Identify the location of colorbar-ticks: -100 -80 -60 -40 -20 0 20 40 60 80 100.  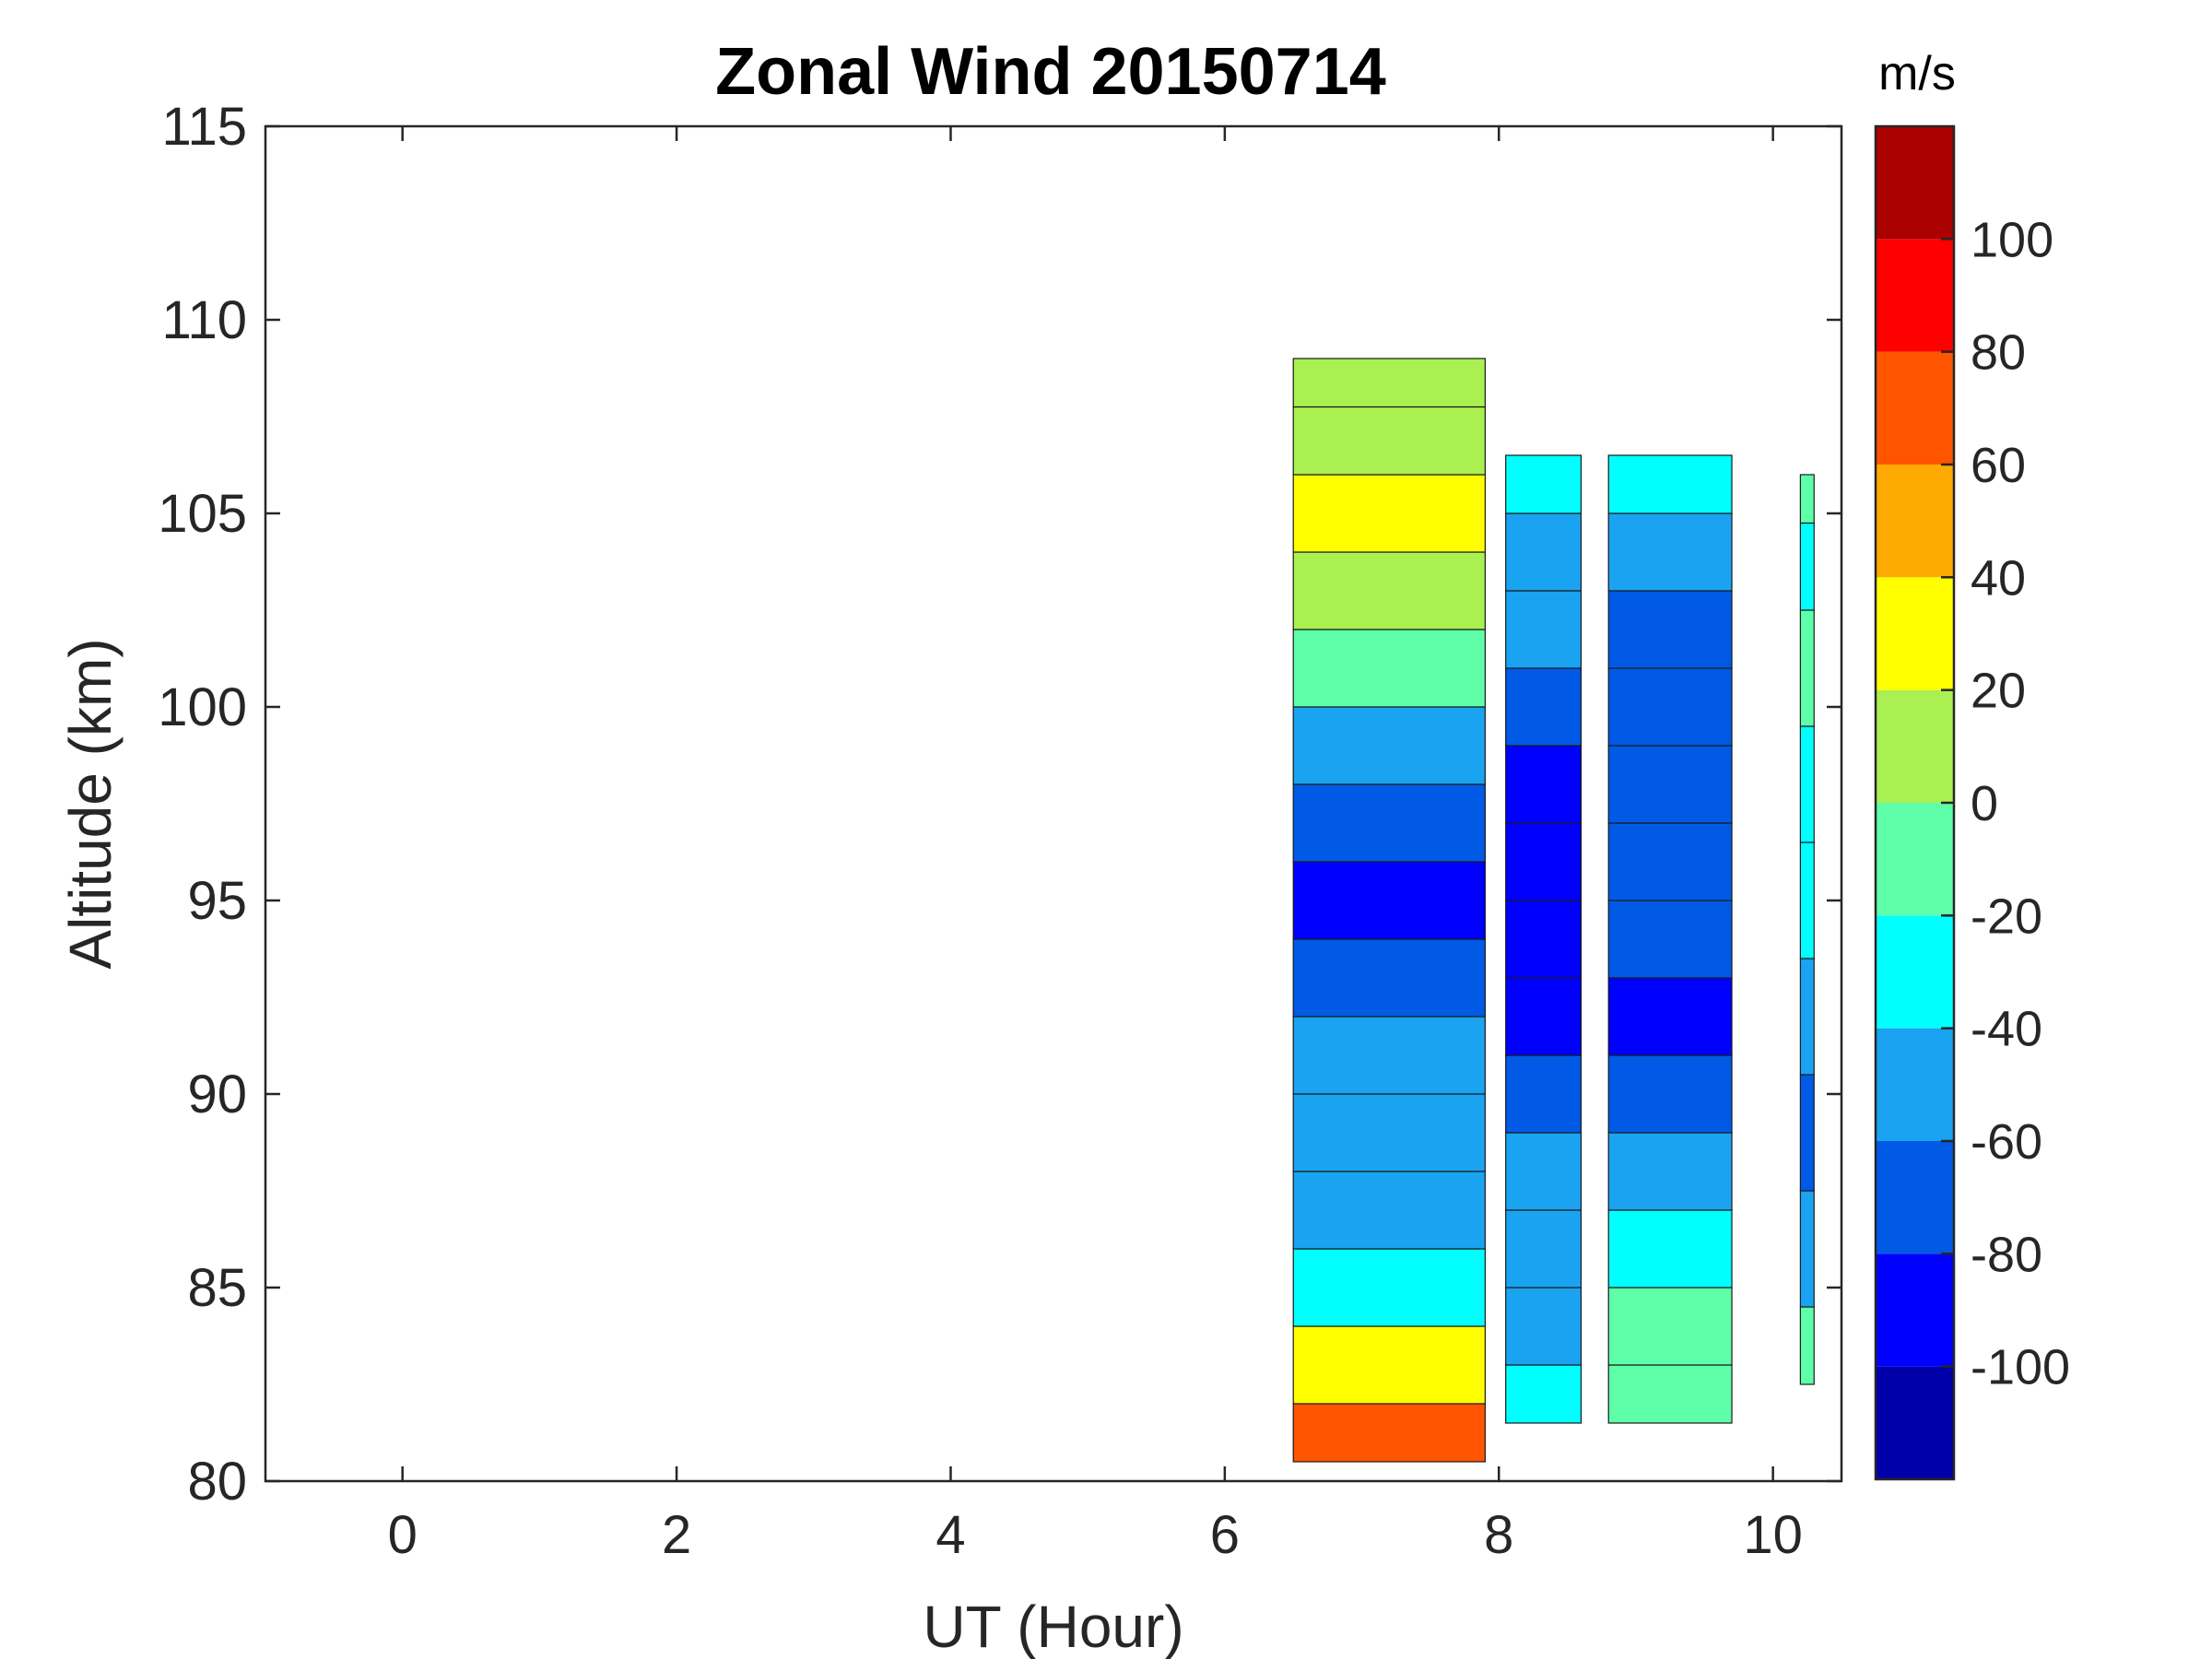
(2005, 803).